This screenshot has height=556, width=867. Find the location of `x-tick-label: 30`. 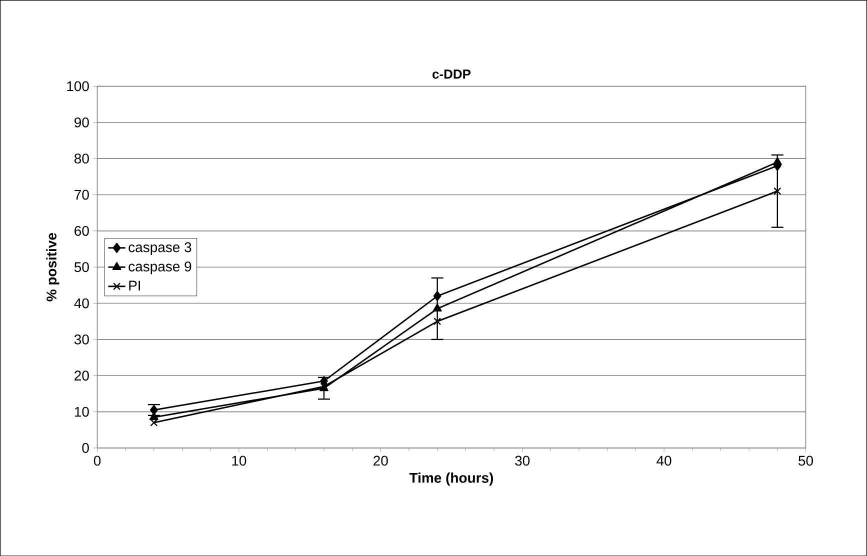

x-tick-label: 30 is located at coordinates (522, 461).